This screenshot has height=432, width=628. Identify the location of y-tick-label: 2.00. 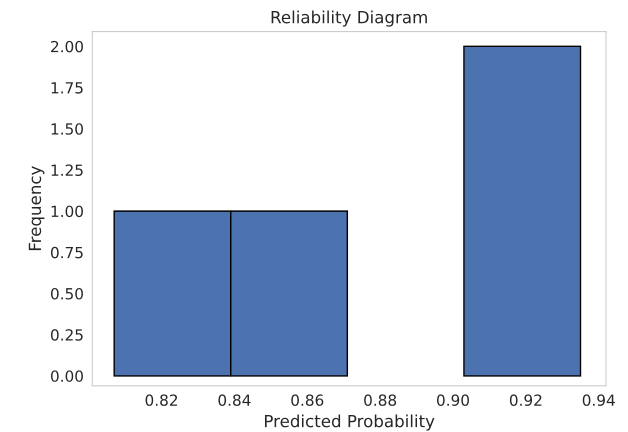
(67, 46).